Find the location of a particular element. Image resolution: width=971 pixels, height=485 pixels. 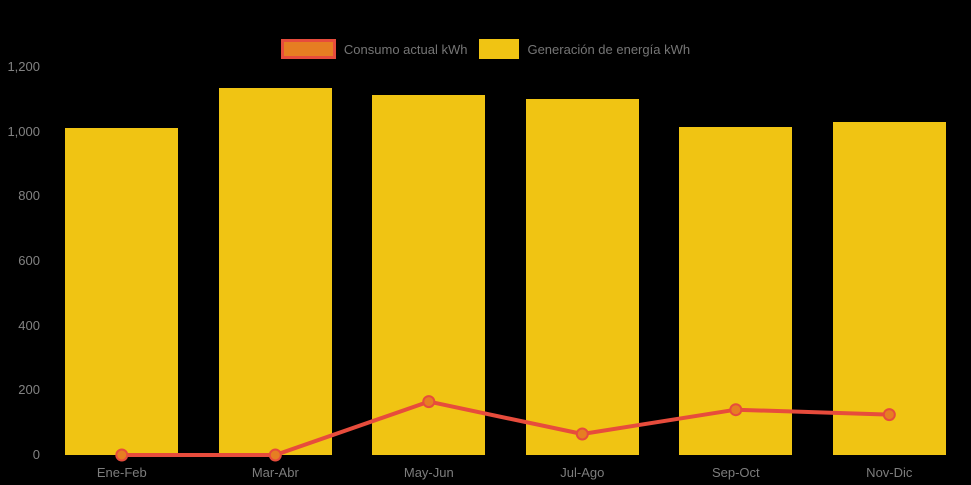

x-label-nov-dic: Nov-Dic is located at coordinates (889, 472).